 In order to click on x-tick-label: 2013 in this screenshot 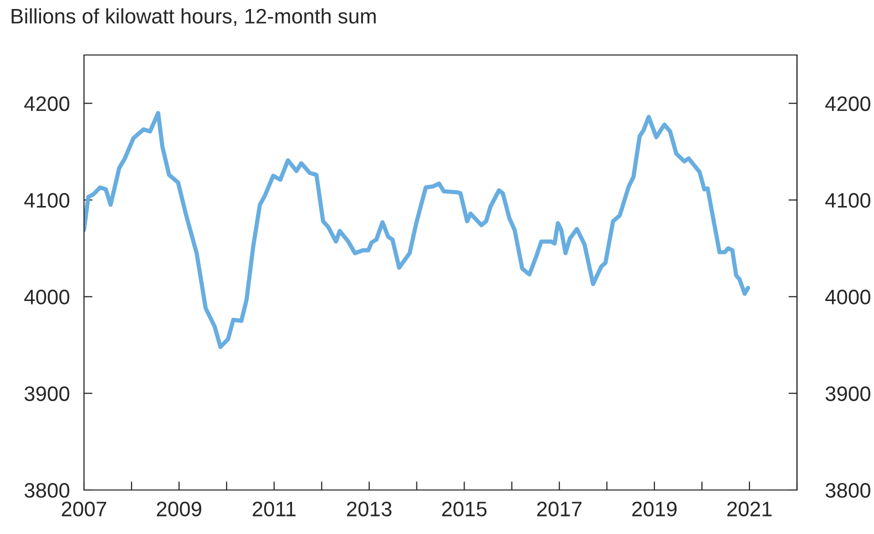, I will do `click(369, 509)`.